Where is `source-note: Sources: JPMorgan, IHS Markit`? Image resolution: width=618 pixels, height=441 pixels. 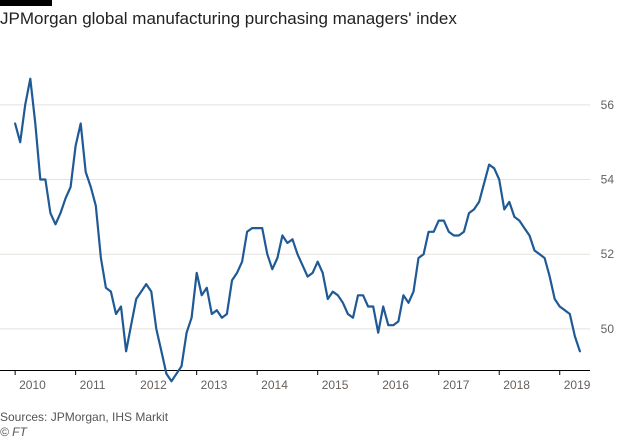
source-note: Sources: JPMorgan, IHS Markit is located at coordinates (84, 417).